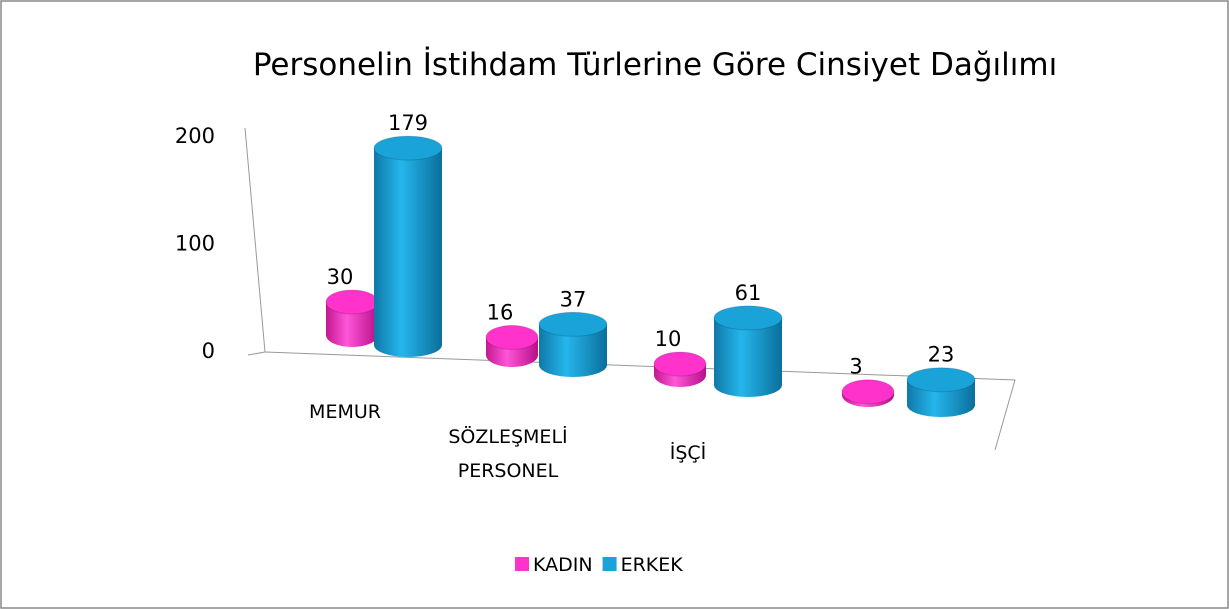 This screenshot has height=609, width=1229. What do you see at coordinates (208, 351) in the screenshot?
I see `y-tick-label: 0` at bounding box center [208, 351].